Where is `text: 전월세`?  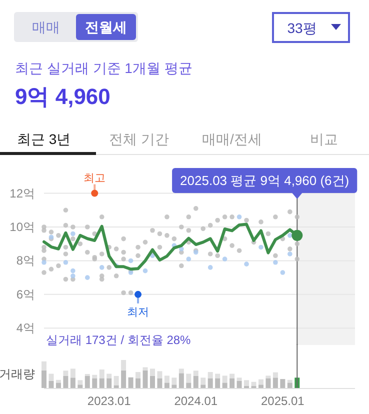 text: 전월세 is located at coordinates (106, 27).